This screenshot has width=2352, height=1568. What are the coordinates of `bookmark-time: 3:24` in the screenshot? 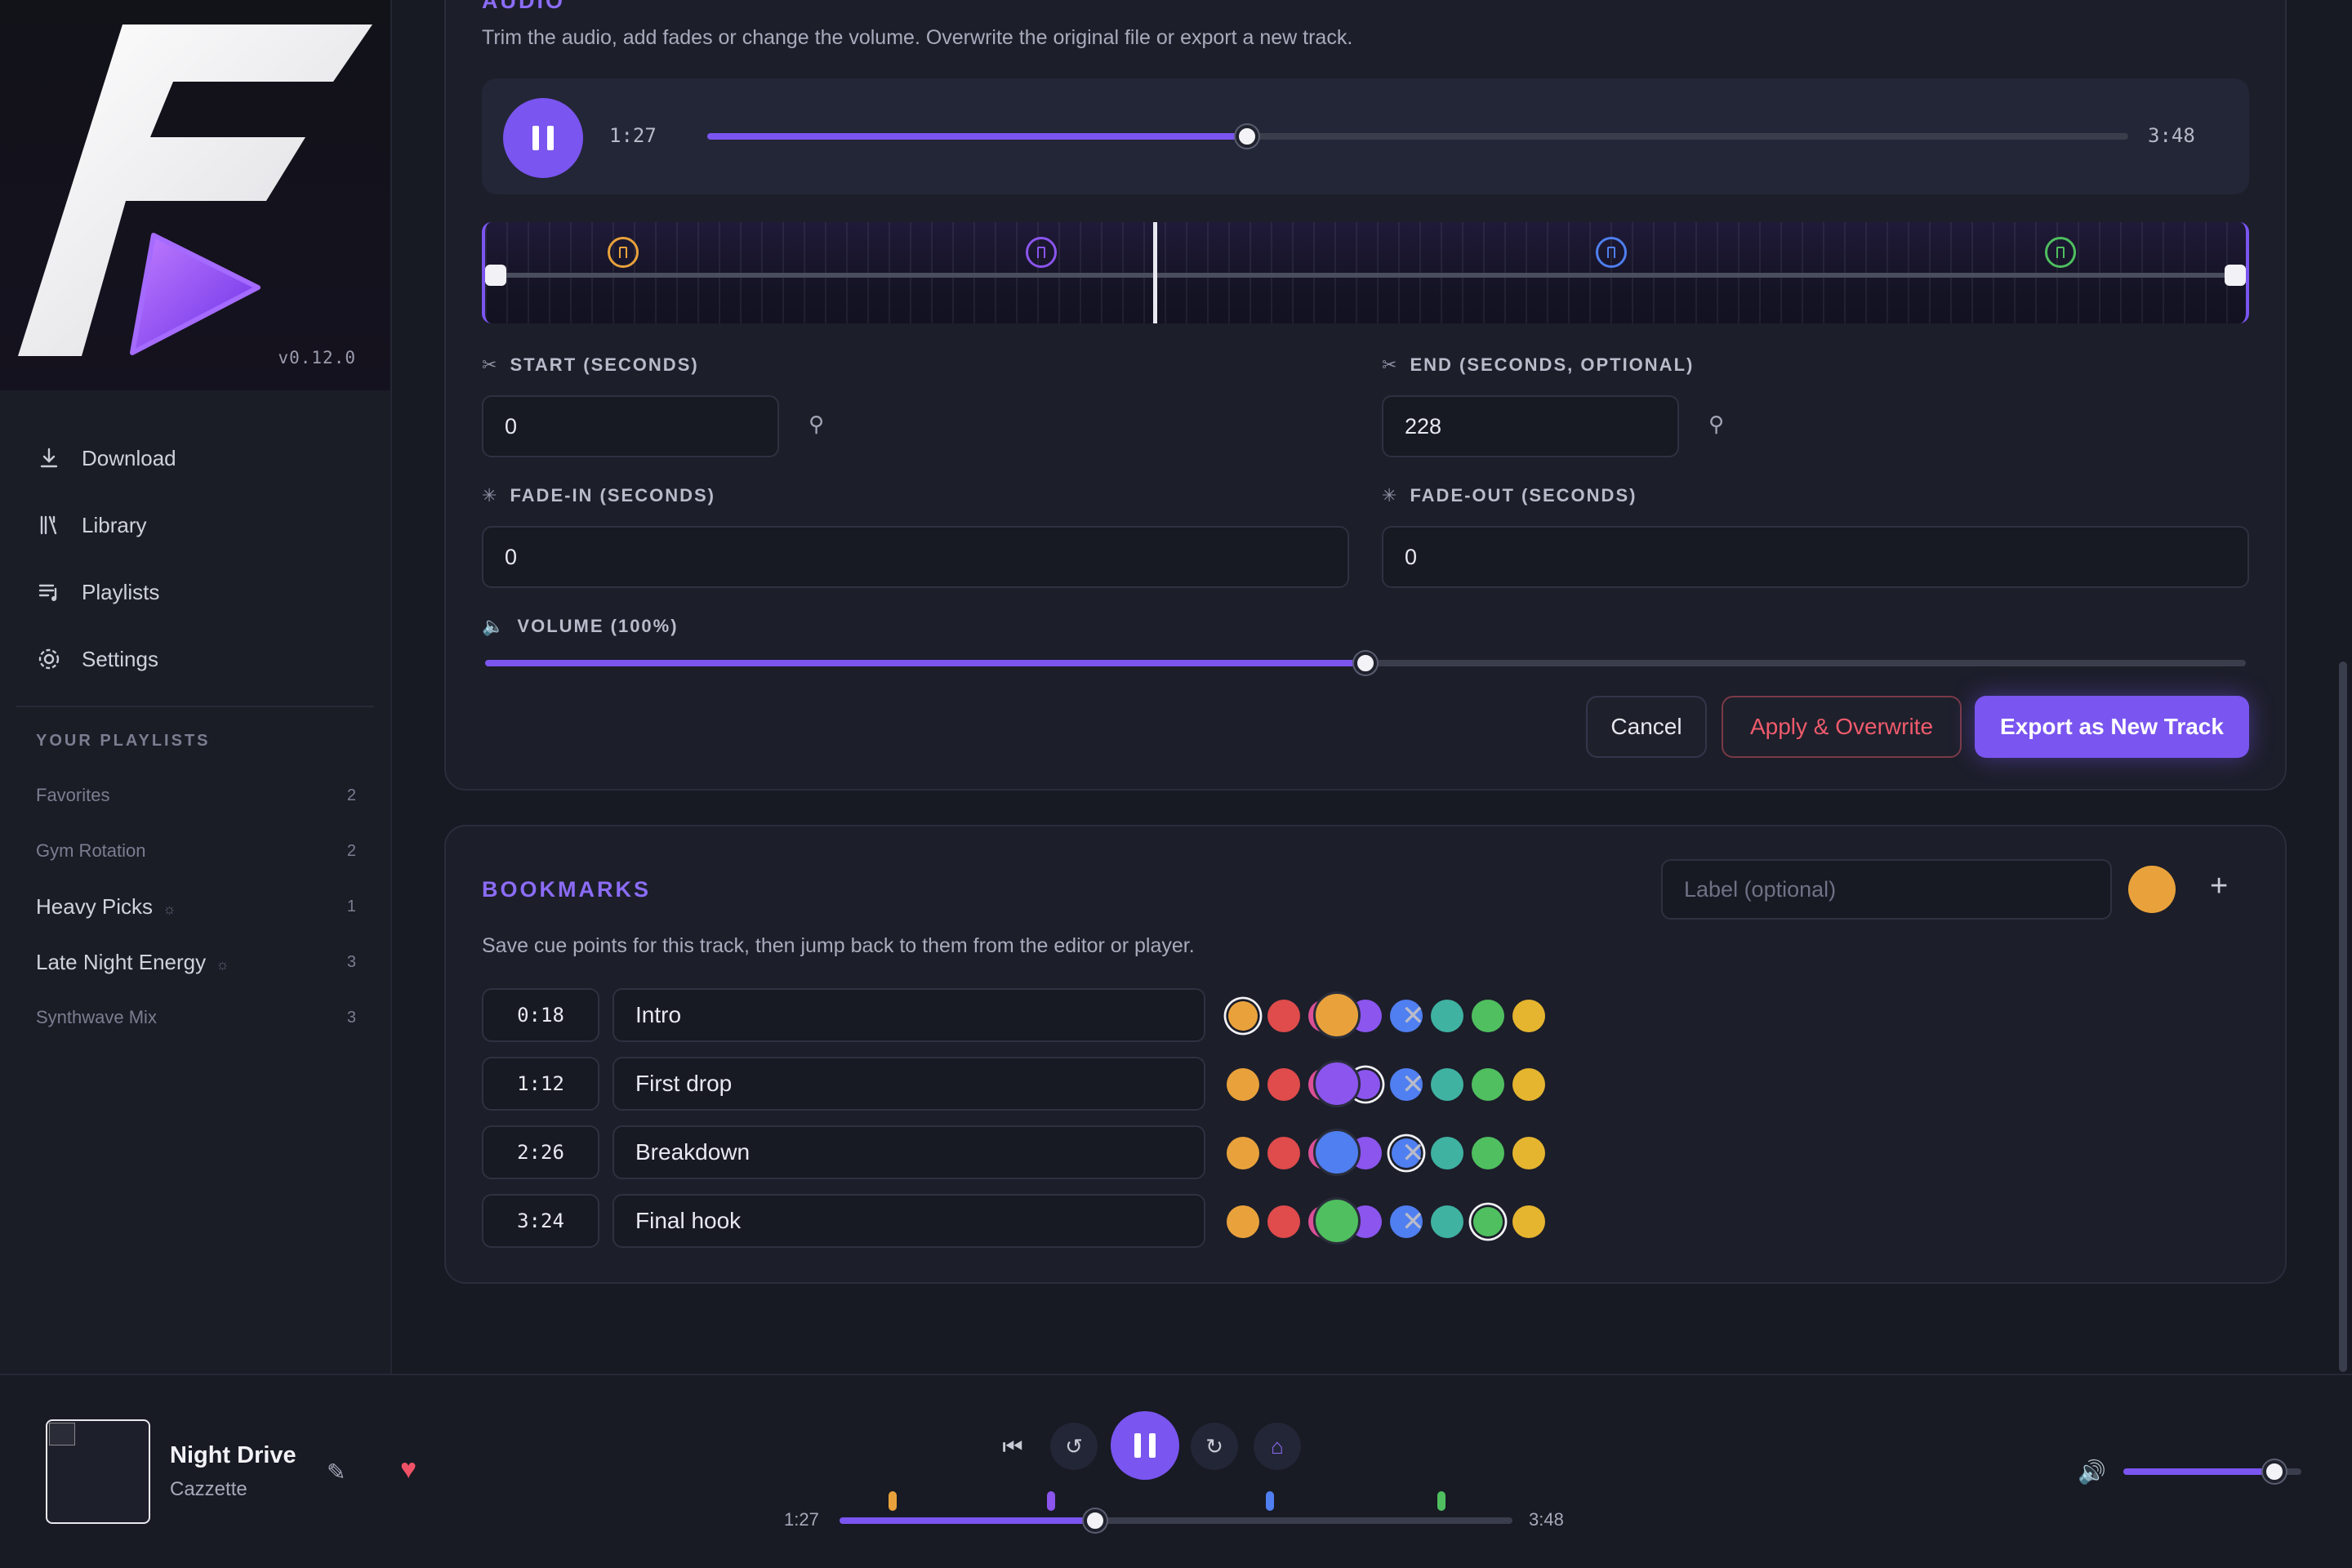 It's located at (540, 1221).